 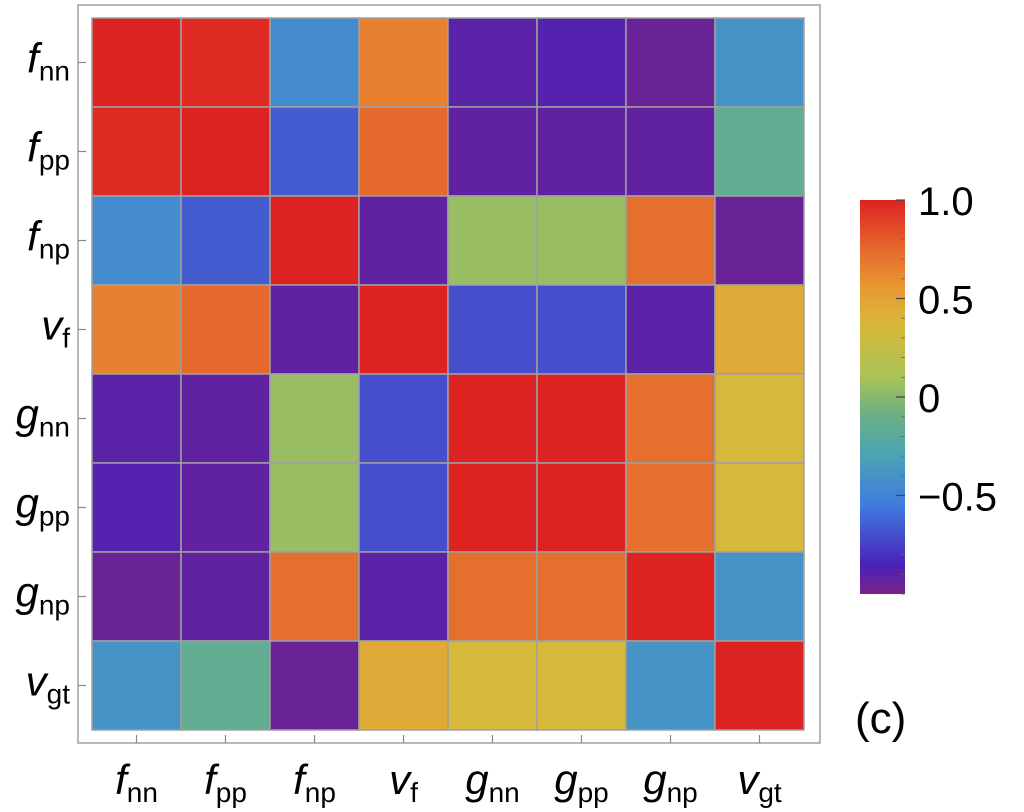 I want to click on colorbar-ticks, so click(x=900, y=397).